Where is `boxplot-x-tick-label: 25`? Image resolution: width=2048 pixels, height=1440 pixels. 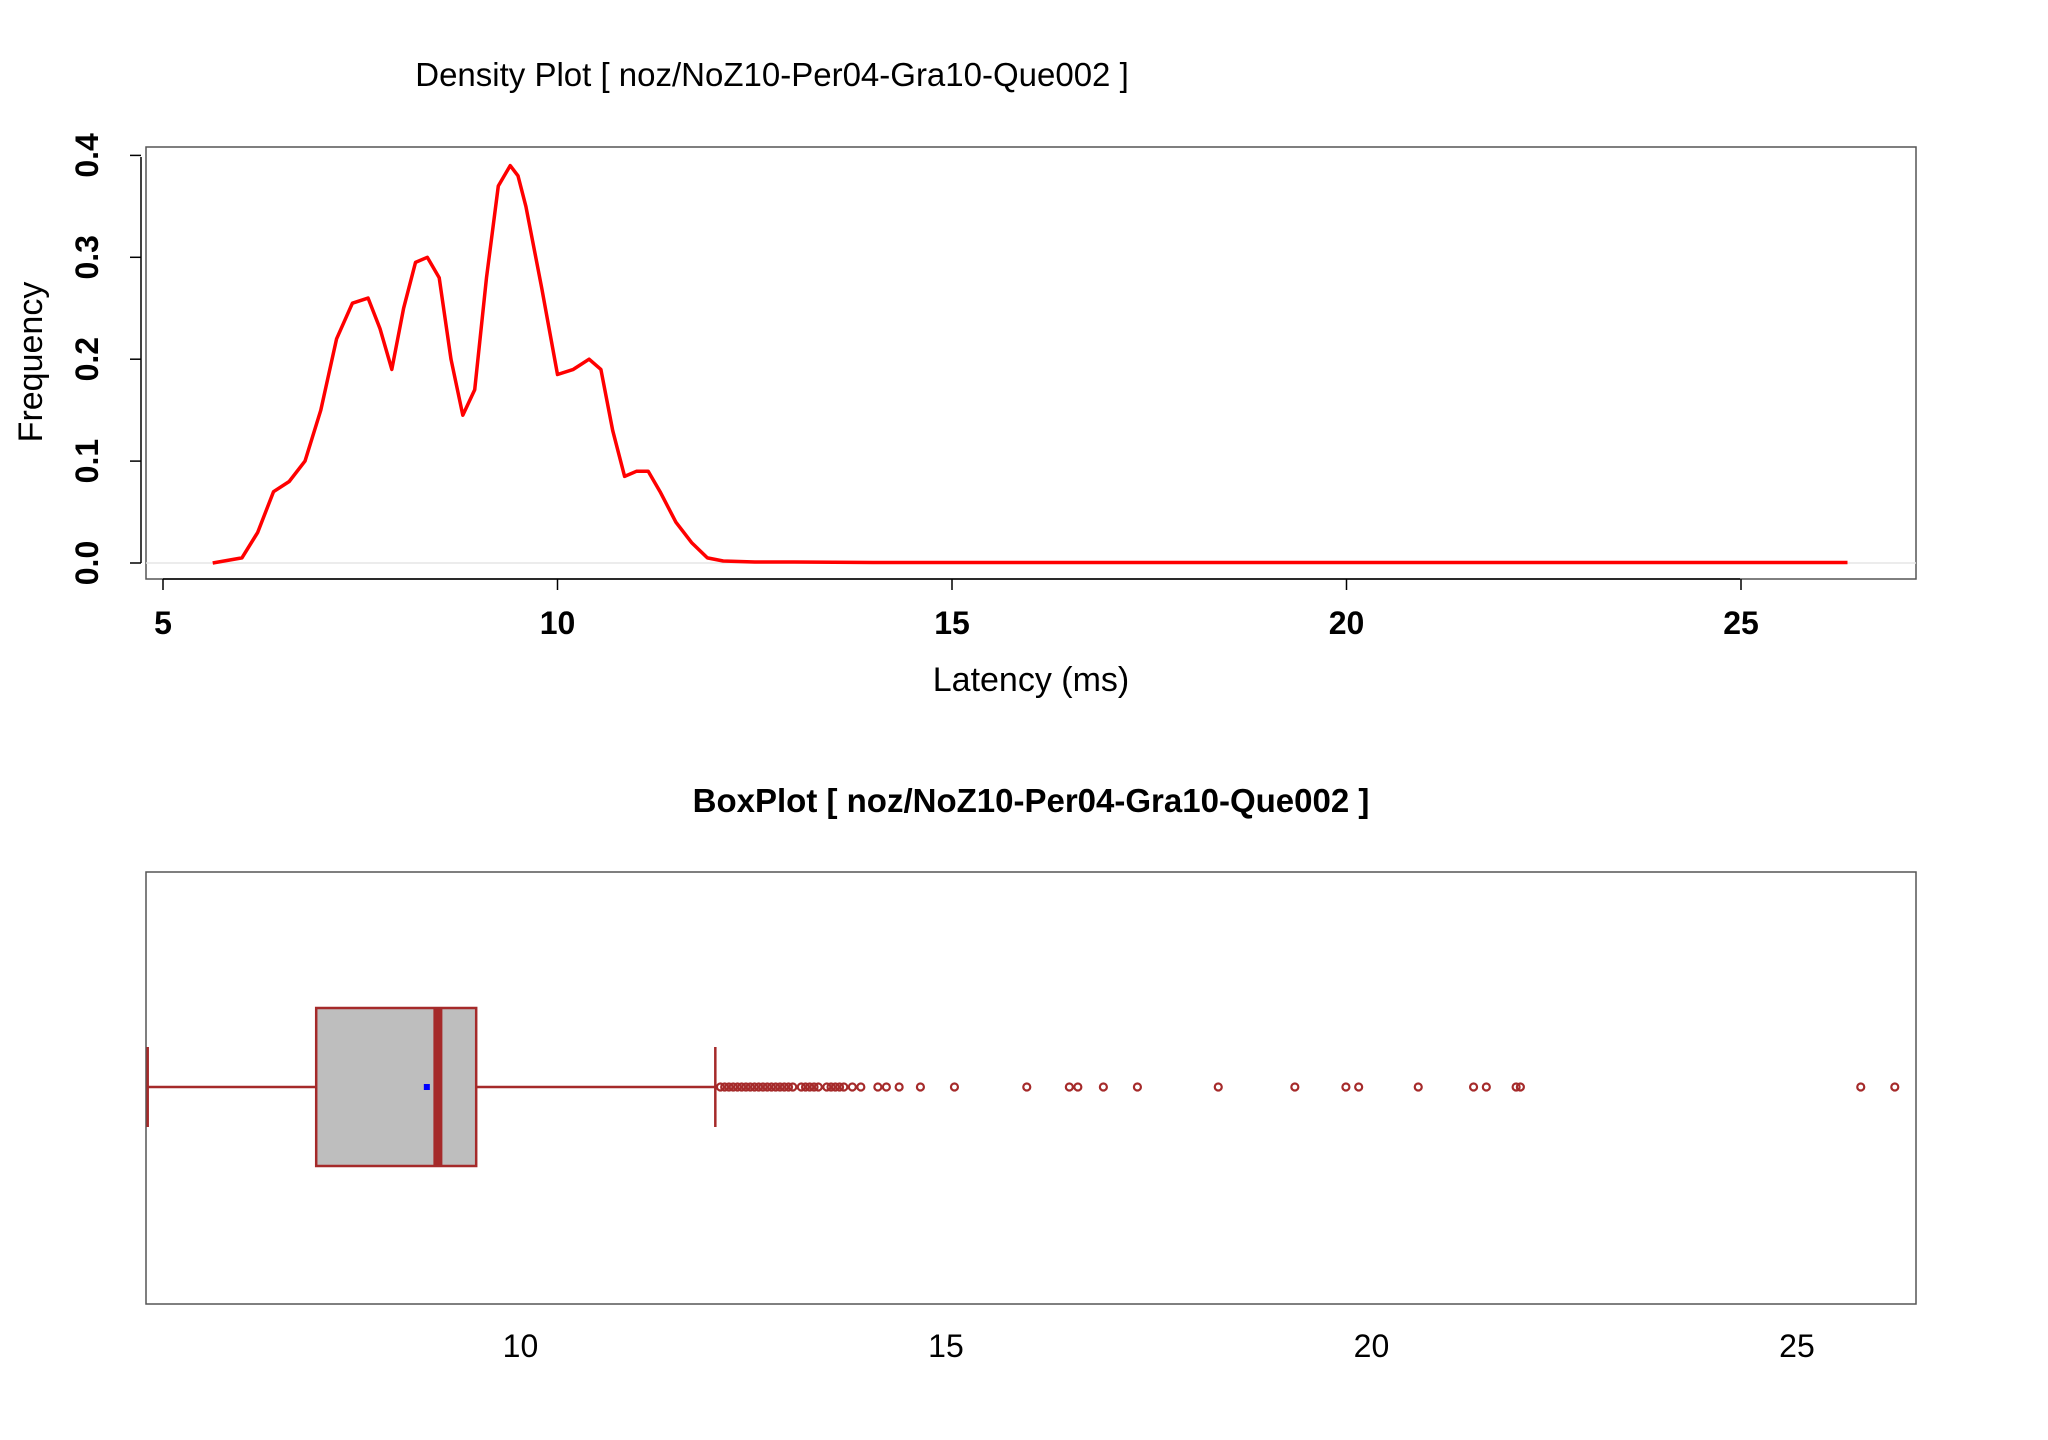 boxplot-x-tick-label: 25 is located at coordinates (1797, 1346).